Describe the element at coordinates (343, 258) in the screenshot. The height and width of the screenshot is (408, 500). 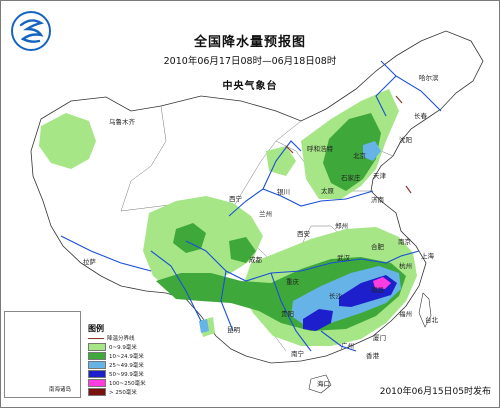
I see `city-wuhan: 武汉` at that location.